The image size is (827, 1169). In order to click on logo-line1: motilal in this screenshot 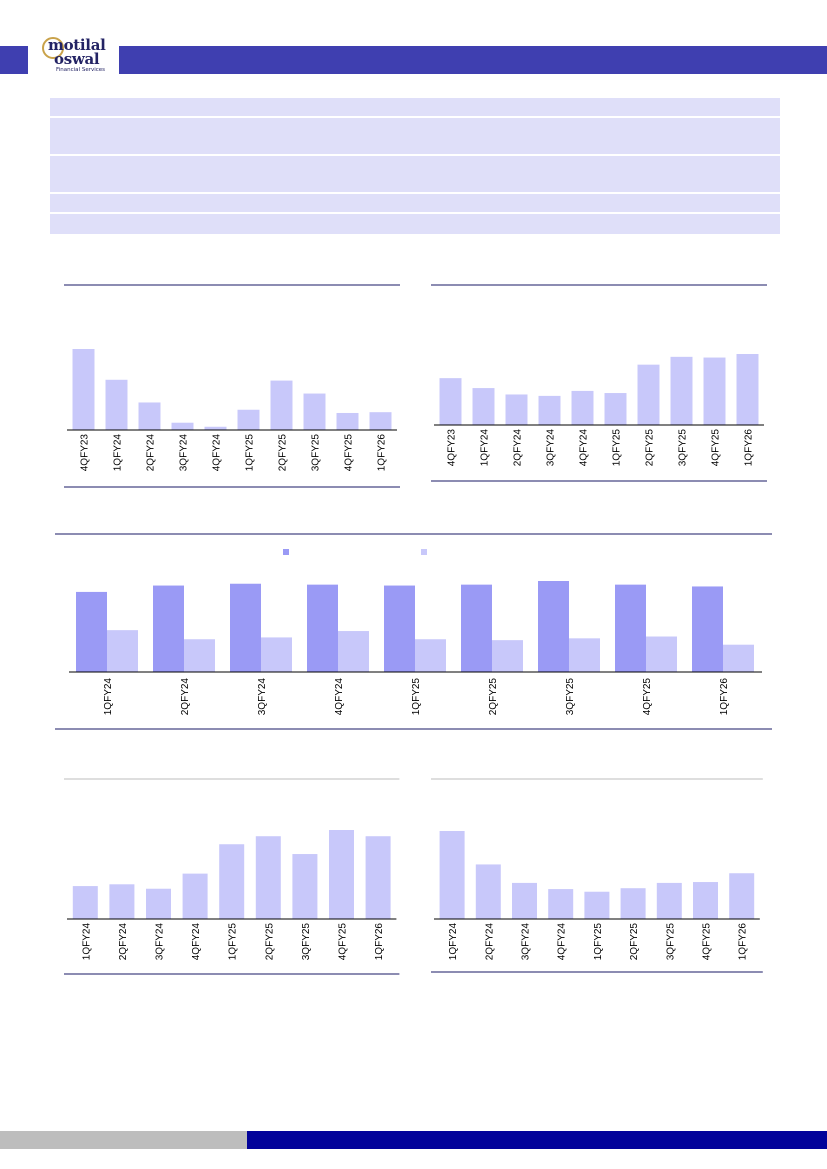, I will do `click(77, 45)`.